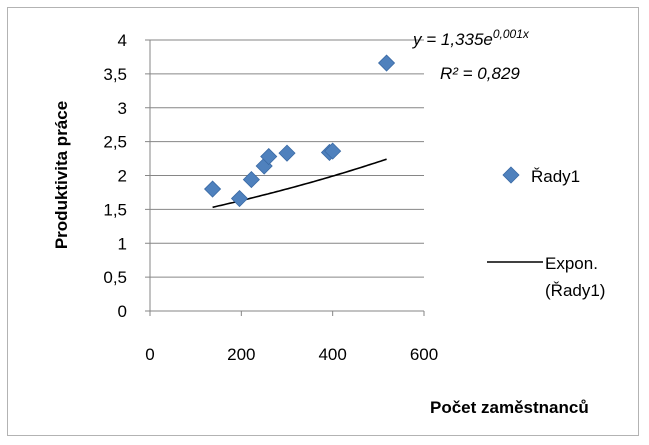 The image size is (649, 445). Describe the element at coordinates (509, 407) in the screenshot. I see `x-axis-title: Počet zaměstnanců` at that location.